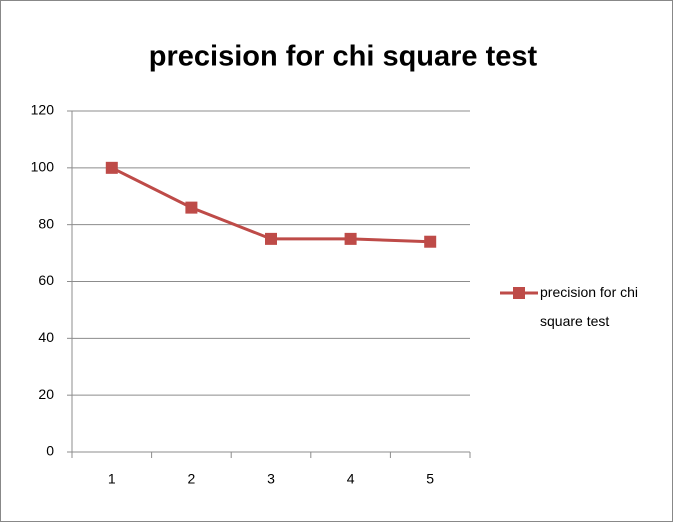 This screenshot has width=673, height=522. Describe the element at coordinates (192, 479) in the screenshot. I see `x-tick-label: 2` at that location.